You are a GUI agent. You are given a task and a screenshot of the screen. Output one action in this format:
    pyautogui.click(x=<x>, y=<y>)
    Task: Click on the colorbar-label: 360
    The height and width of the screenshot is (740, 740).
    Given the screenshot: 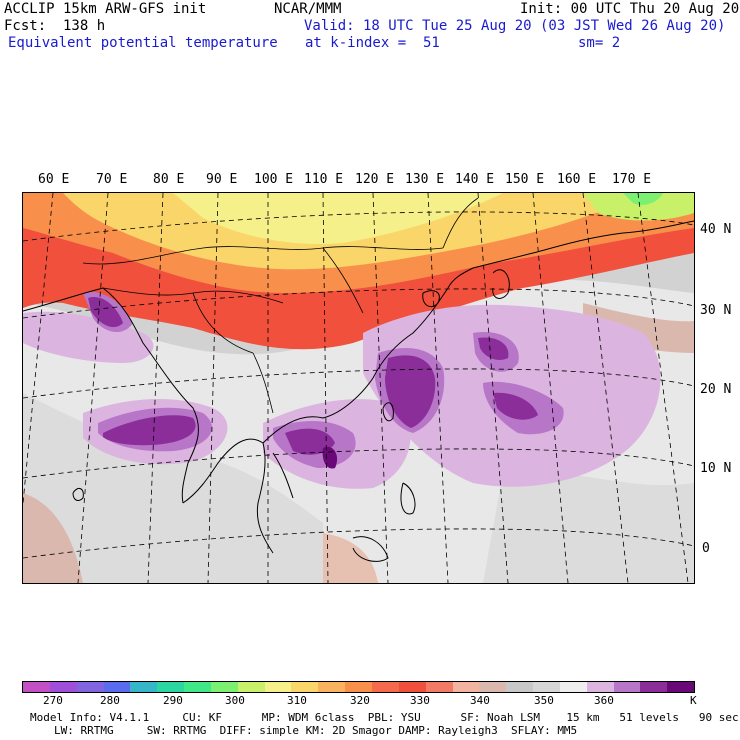 What is the action you would take?
    pyautogui.click(x=604, y=700)
    